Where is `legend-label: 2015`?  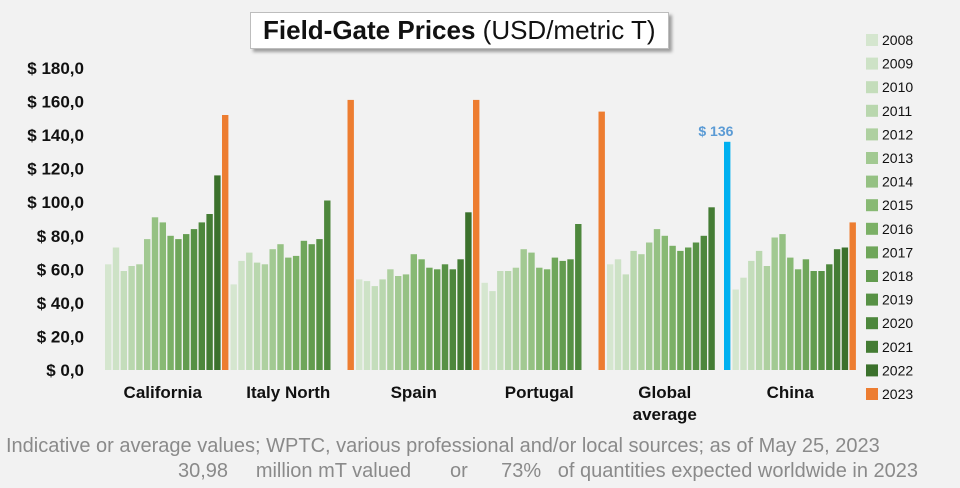 legend-label: 2015 is located at coordinates (897, 205).